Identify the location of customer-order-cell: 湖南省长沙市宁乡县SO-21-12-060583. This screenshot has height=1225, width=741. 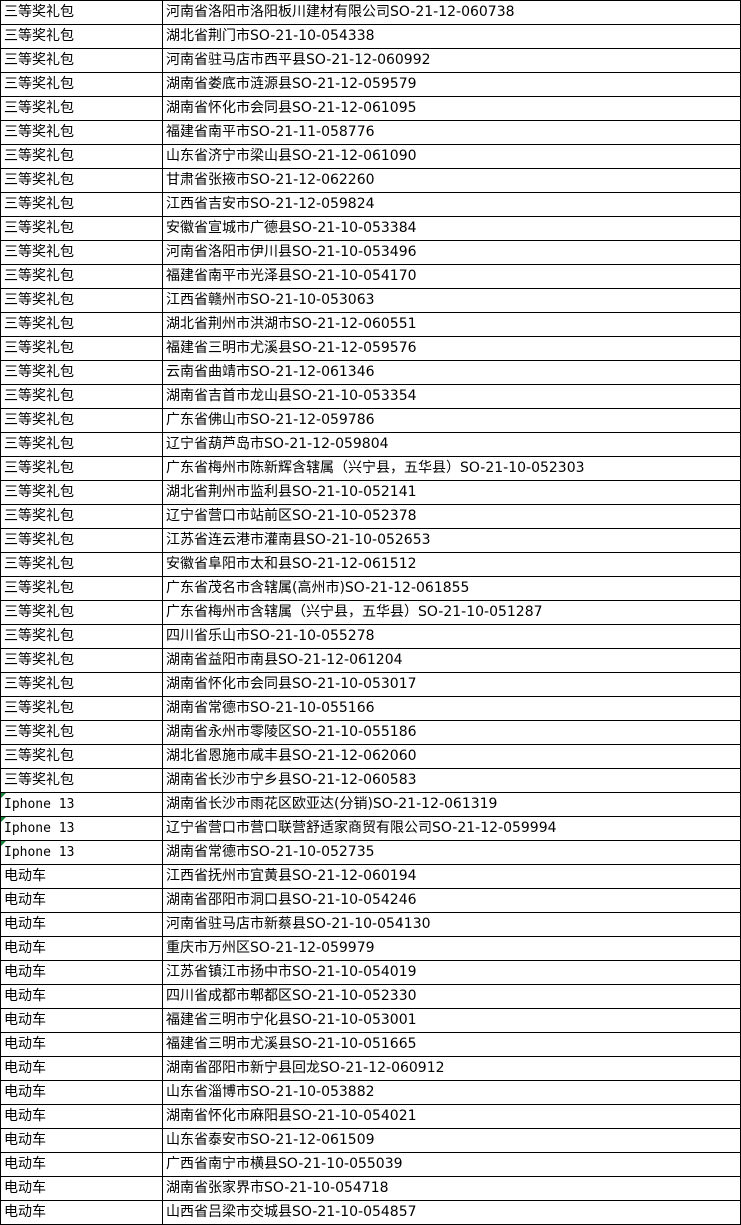
(451, 780).